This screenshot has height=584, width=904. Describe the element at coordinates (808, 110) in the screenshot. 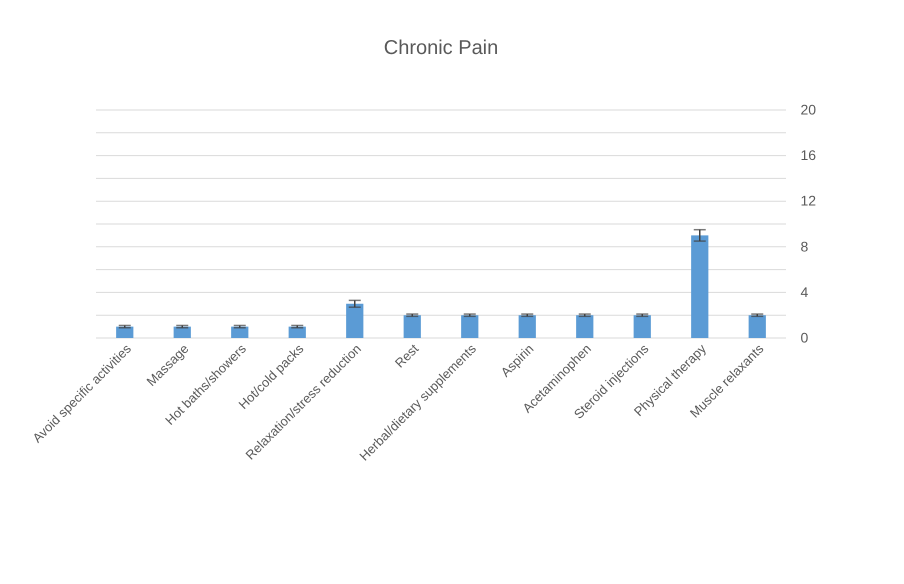

I see `y-tick-label: 20` at that location.